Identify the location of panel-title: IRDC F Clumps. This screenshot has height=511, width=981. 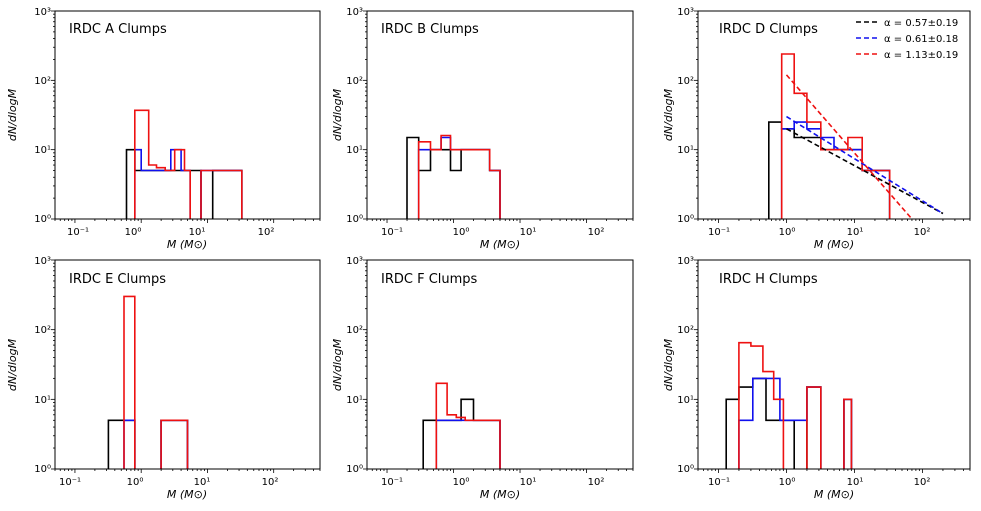
(429, 279).